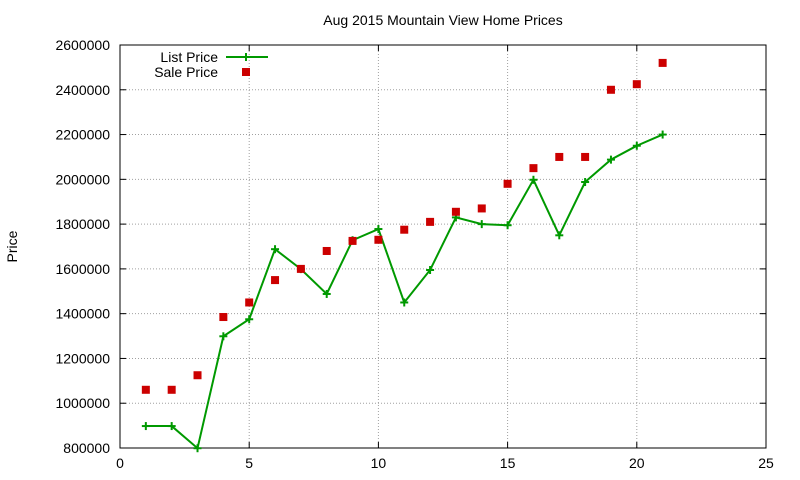 This screenshot has width=800, height=480. Describe the element at coordinates (246, 72) in the screenshot. I see `legend-marker-sale-price` at that location.